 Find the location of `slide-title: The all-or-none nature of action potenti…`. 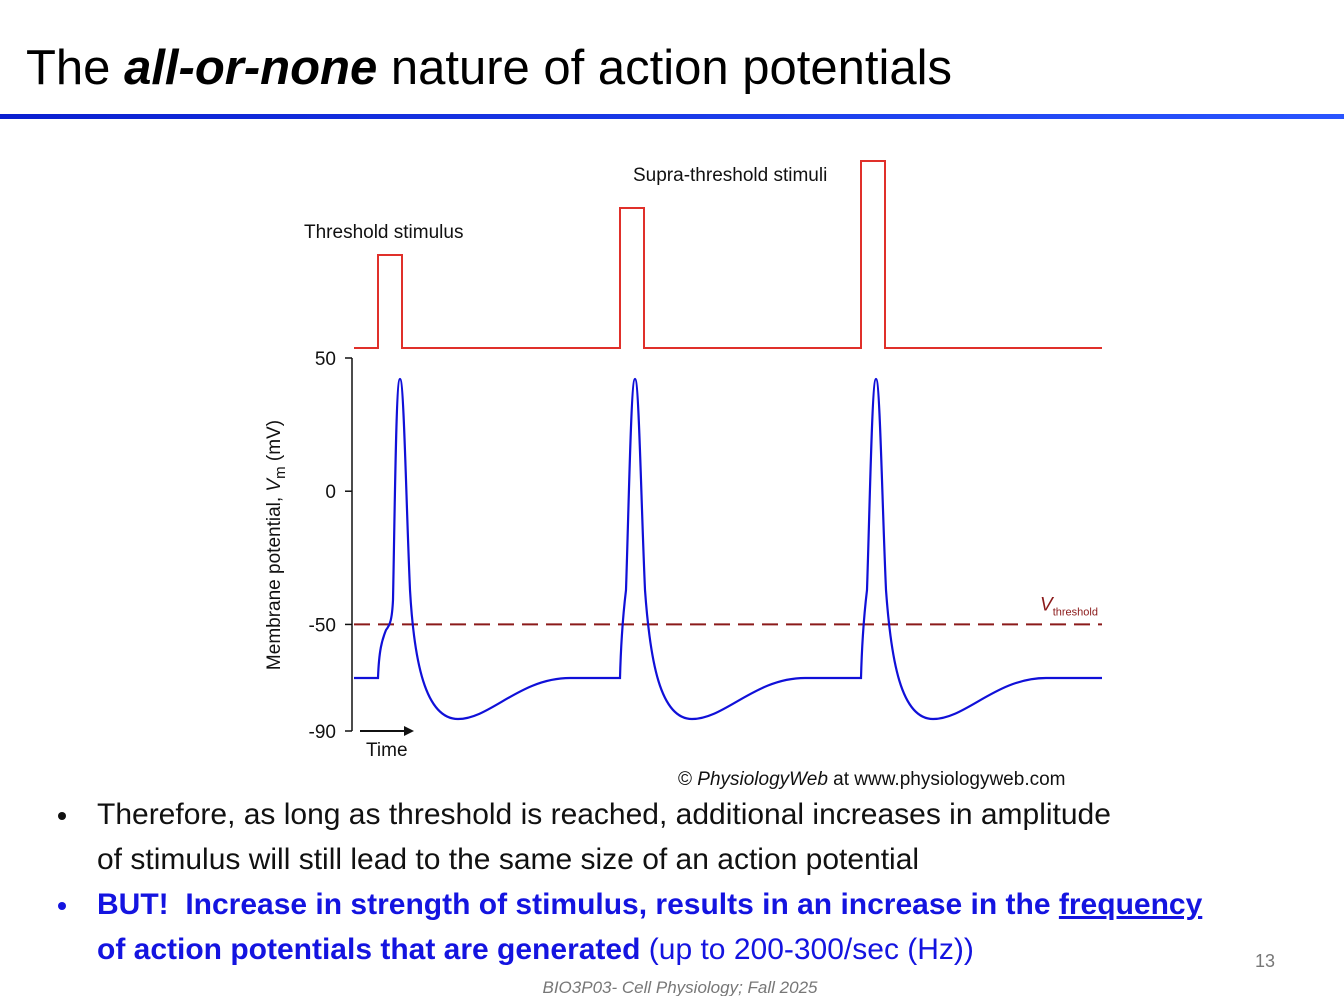

slide-title: The all-or-none nature of action potenti… is located at coordinates (489, 68).